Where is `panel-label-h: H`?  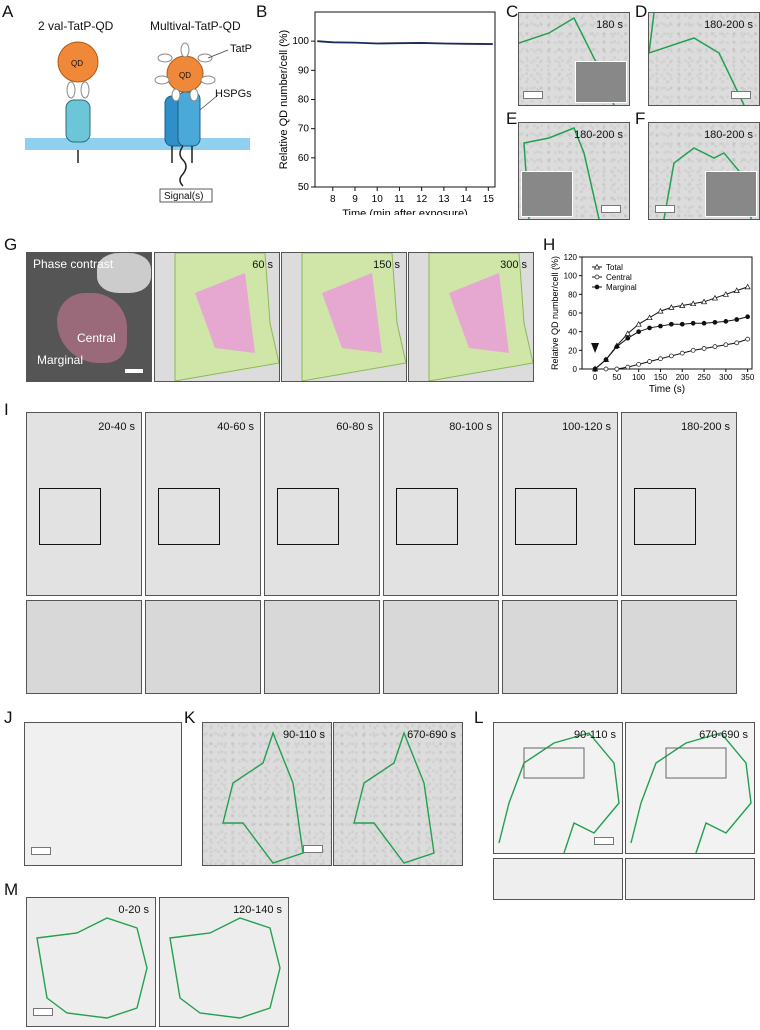
panel-label-h: H is located at coordinates (549, 244).